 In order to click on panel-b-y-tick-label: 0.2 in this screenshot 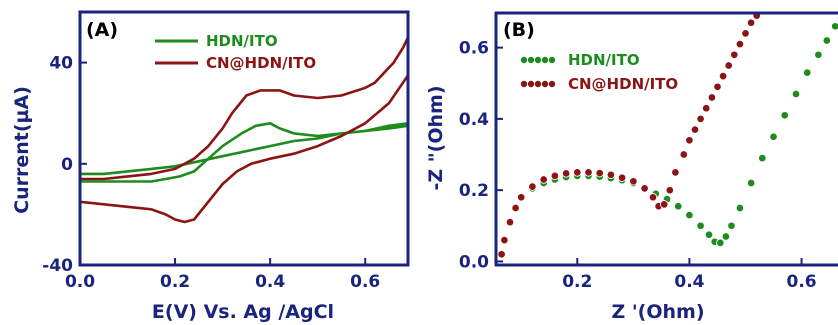, I will do `click(474, 191)`.